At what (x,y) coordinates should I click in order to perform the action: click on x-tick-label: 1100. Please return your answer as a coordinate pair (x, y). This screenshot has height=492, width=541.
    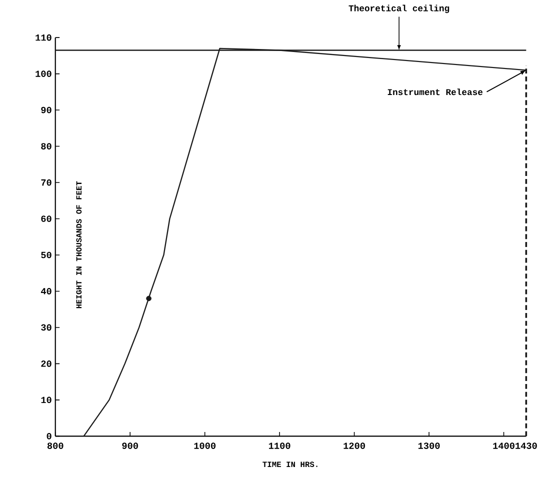
    Looking at the image, I should click on (279, 446).